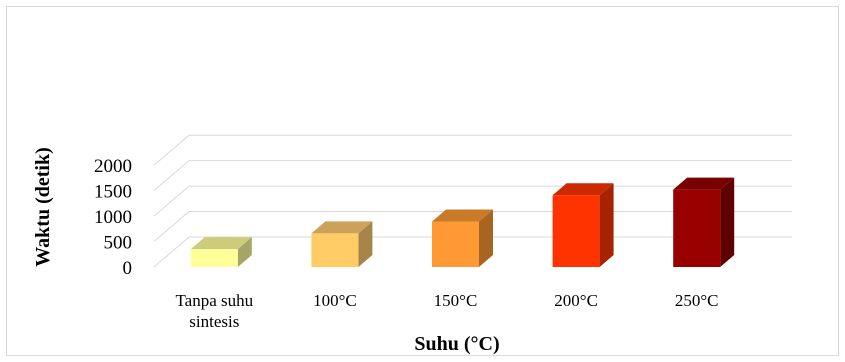  I want to click on x-axis-categories: Tanpa suhu sintesis 100°C 150°C 200°C 250°C, so click(446, 311).